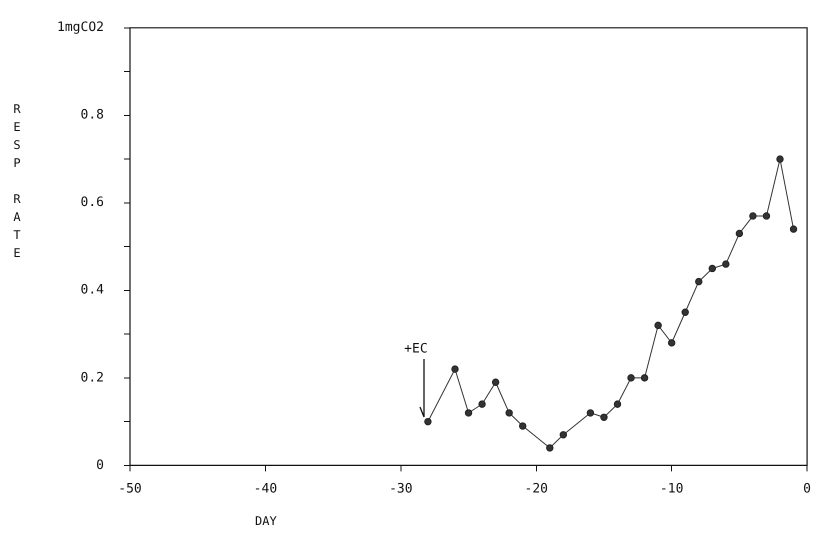  I want to click on annotation: +EC, so click(416, 349).